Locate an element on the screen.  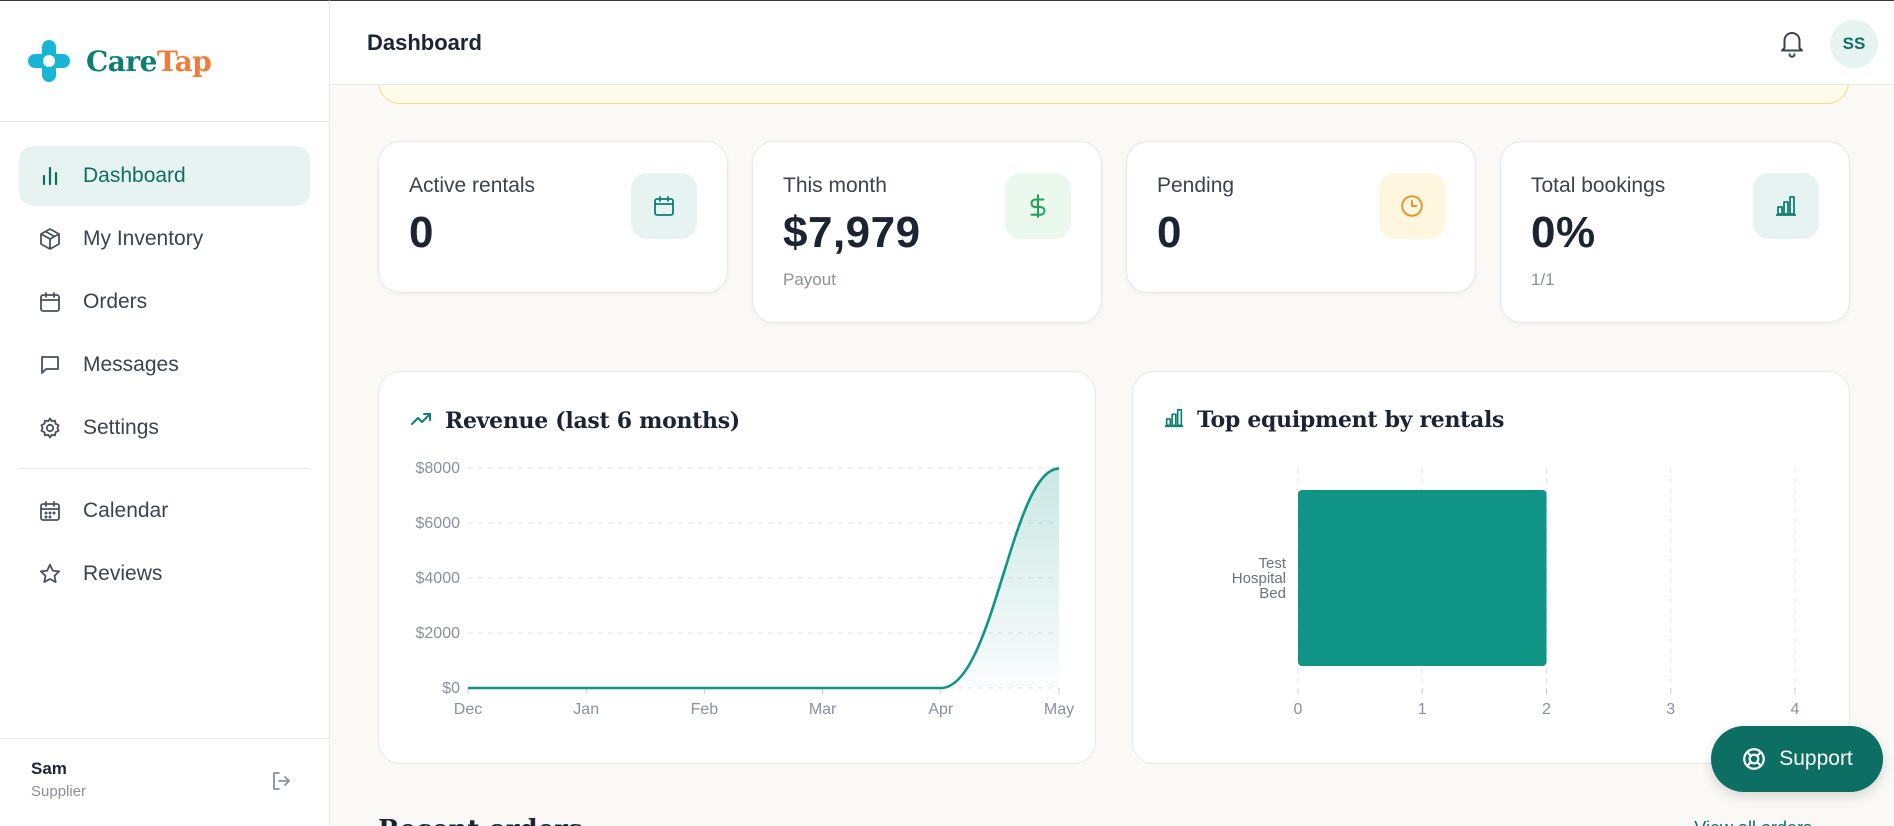
sidebar-item-label: Settings is located at coordinates (121, 427).